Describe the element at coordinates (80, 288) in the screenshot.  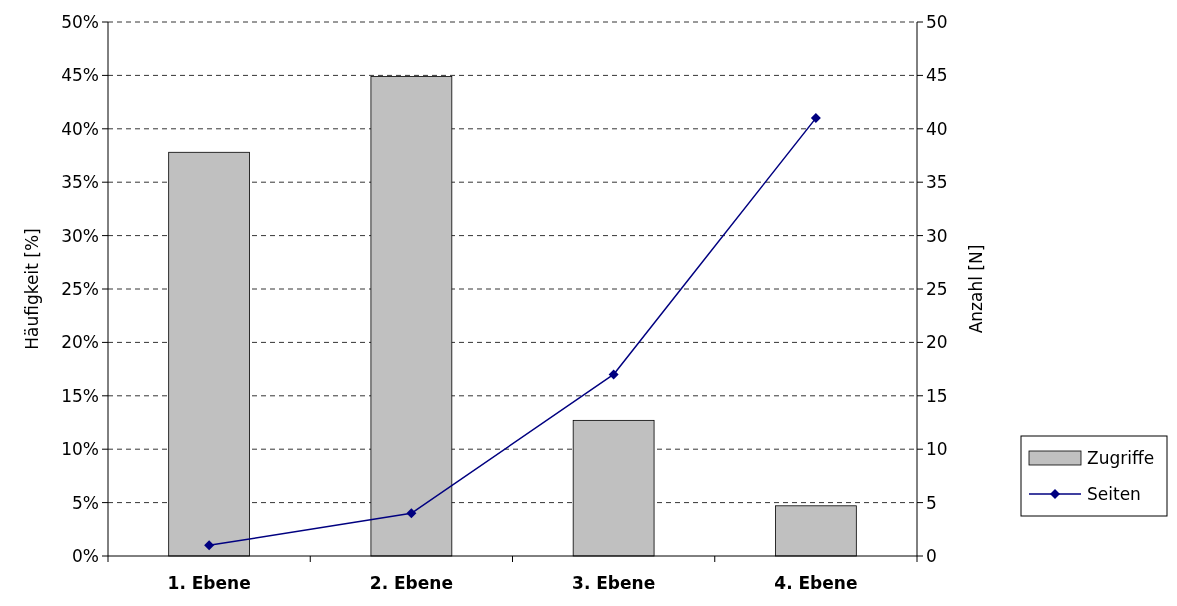
I see `y-tick-label: 25%` at that location.